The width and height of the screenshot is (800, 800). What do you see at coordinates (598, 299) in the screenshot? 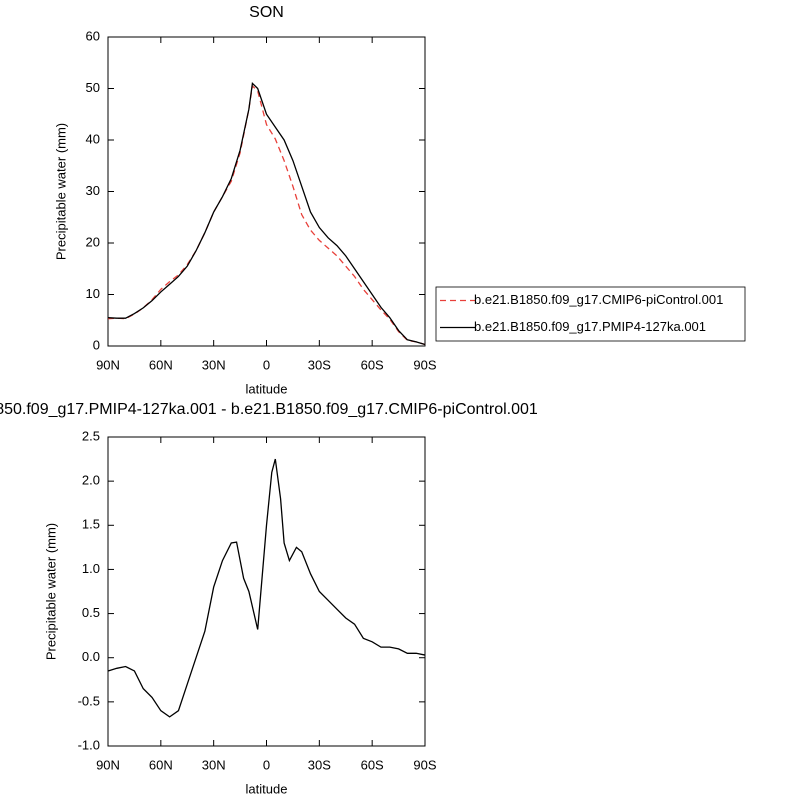
I see `legend-label: b.e21.B1850.f09_g17.CMIP6-piControl.001` at bounding box center [598, 299].